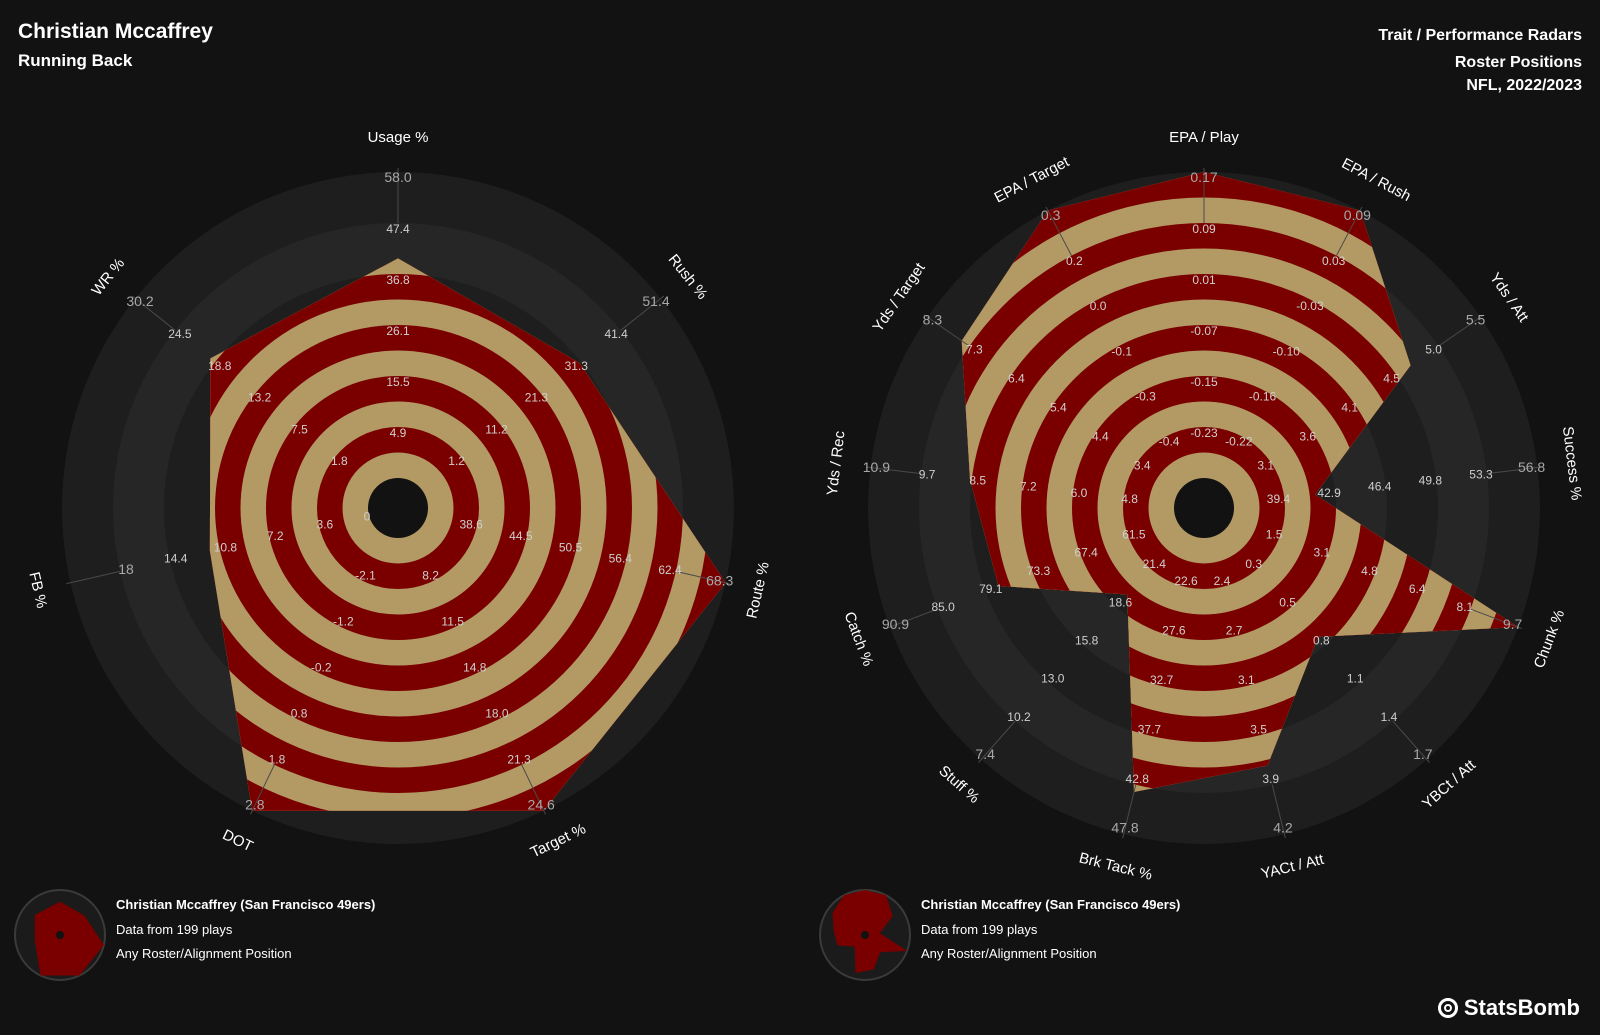  What do you see at coordinates (1279, 499) in the screenshot?
I see `tick-label: 39.4` at bounding box center [1279, 499].